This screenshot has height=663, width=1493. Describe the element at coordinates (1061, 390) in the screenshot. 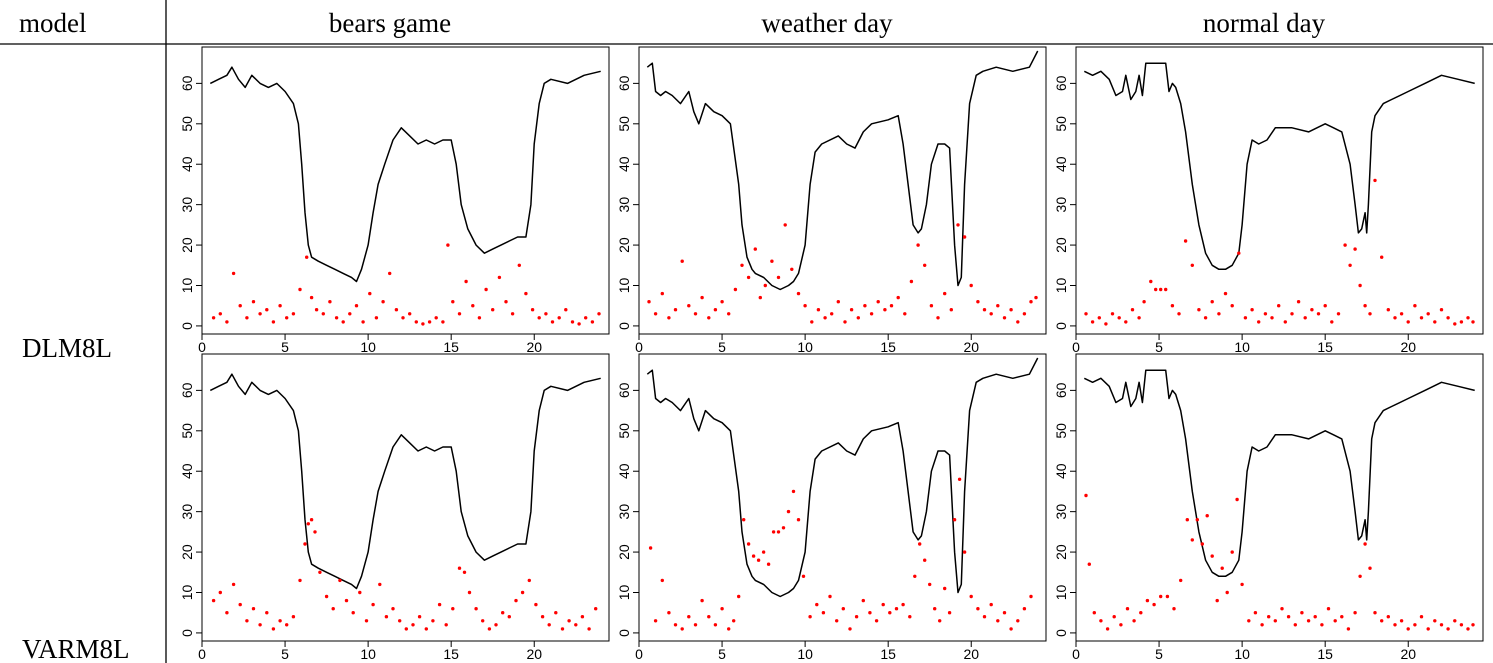

I see `chart-varm8l-normal-day-y-tick-label: 60` at that location.